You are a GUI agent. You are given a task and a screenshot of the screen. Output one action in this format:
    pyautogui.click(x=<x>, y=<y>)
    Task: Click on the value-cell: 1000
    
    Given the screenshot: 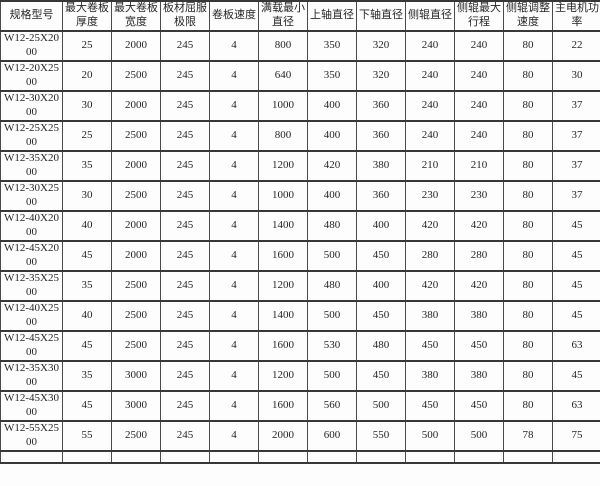 What is the action you would take?
    pyautogui.click(x=283, y=105)
    